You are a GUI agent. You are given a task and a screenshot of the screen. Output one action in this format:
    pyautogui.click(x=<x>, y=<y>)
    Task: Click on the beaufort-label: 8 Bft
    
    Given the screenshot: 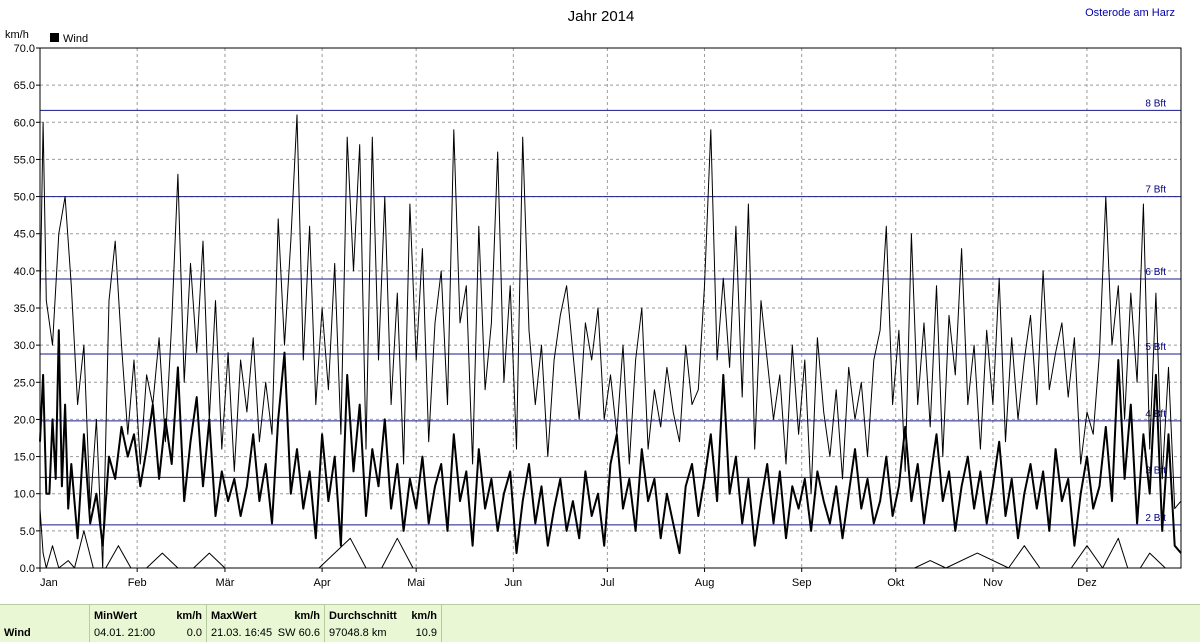 What is the action you would take?
    pyautogui.click(x=1155, y=103)
    